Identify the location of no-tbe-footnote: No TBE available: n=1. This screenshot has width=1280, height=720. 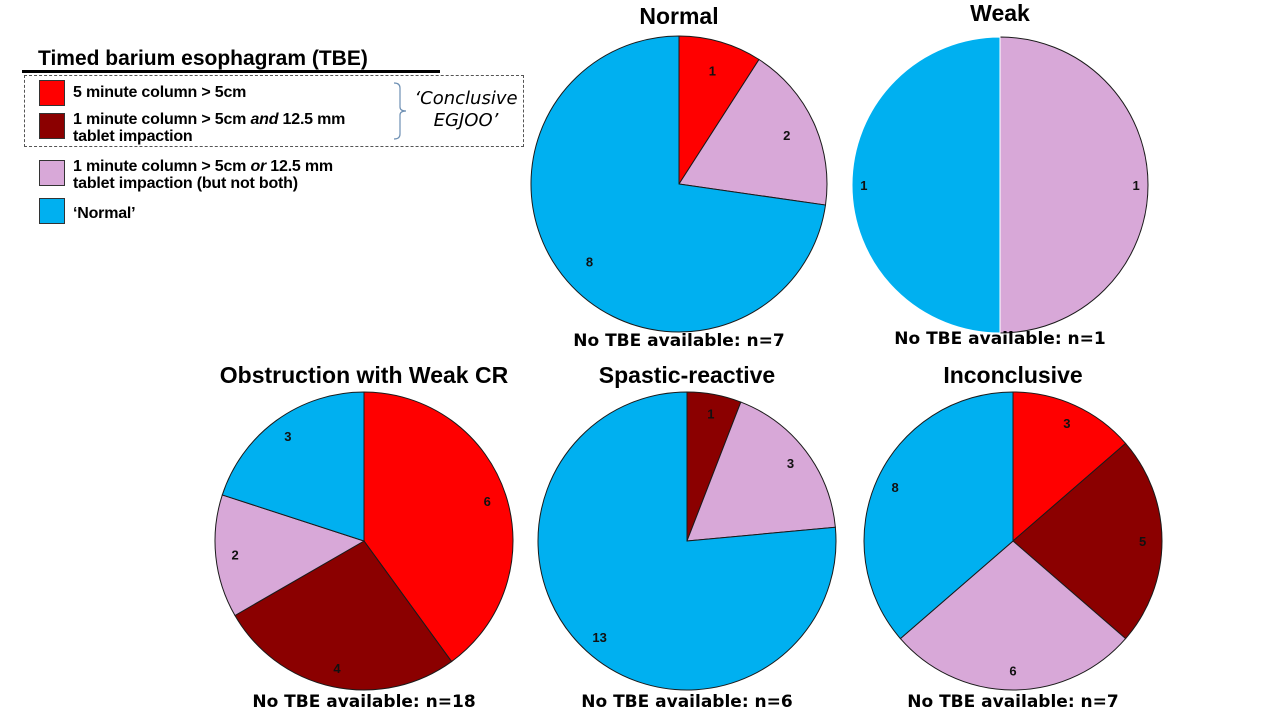
(999, 339).